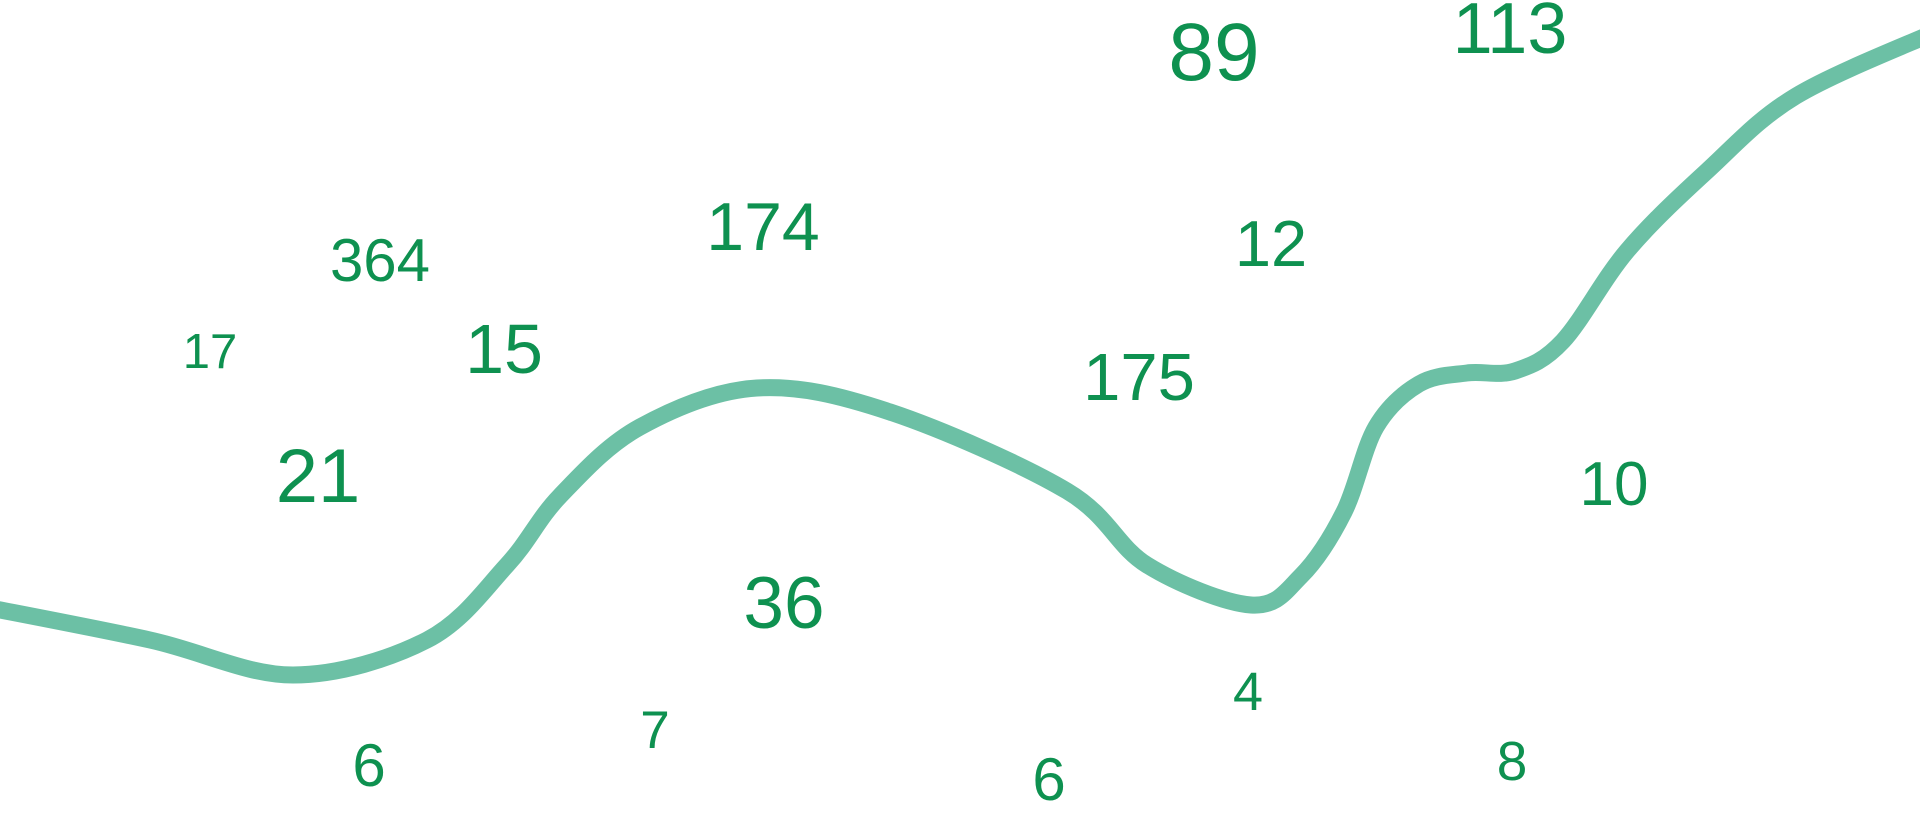  I want to click on number-label: 17, so click(210, 352).